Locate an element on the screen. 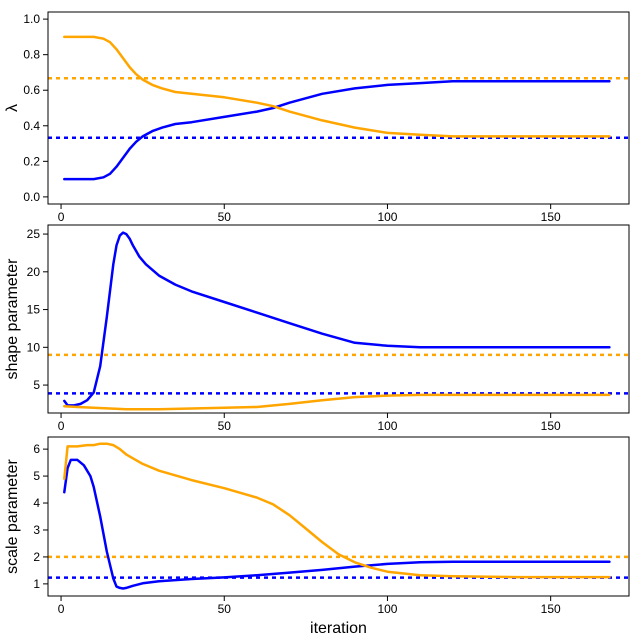 The width and height of the screenshot is (640, 640). x-tick-label-3-3: 100 is located at coordinates (387, 609).